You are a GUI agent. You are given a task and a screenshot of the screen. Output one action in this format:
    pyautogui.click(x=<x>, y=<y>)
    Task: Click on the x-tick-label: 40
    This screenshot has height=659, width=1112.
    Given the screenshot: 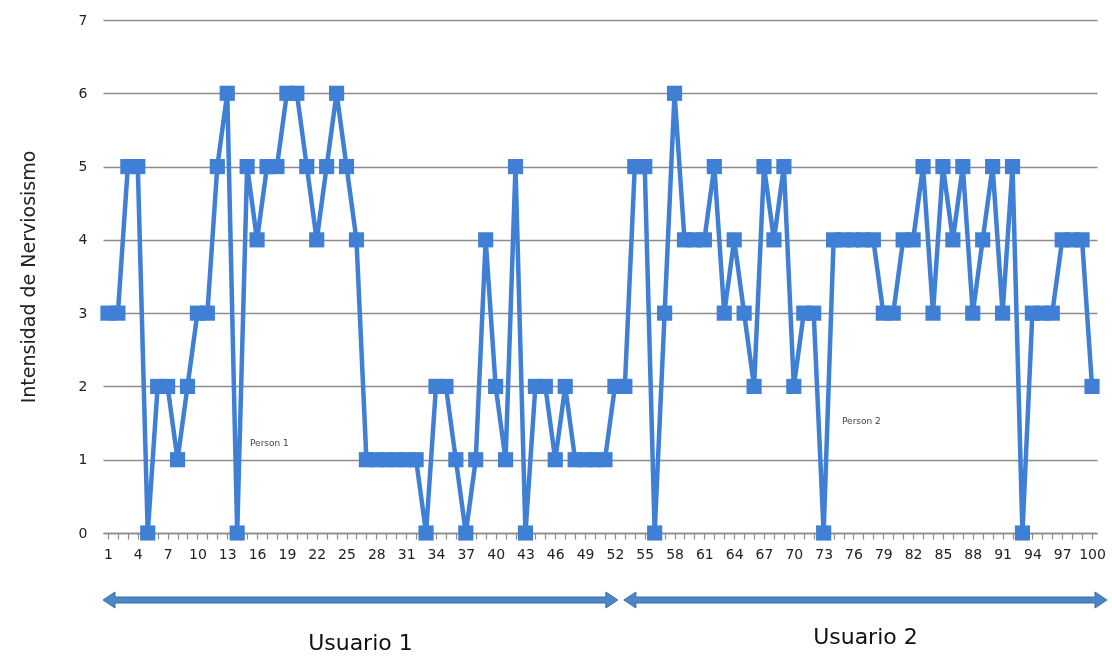 What is the action you would take?
    pyautogui.click(x=496, y=553)
    